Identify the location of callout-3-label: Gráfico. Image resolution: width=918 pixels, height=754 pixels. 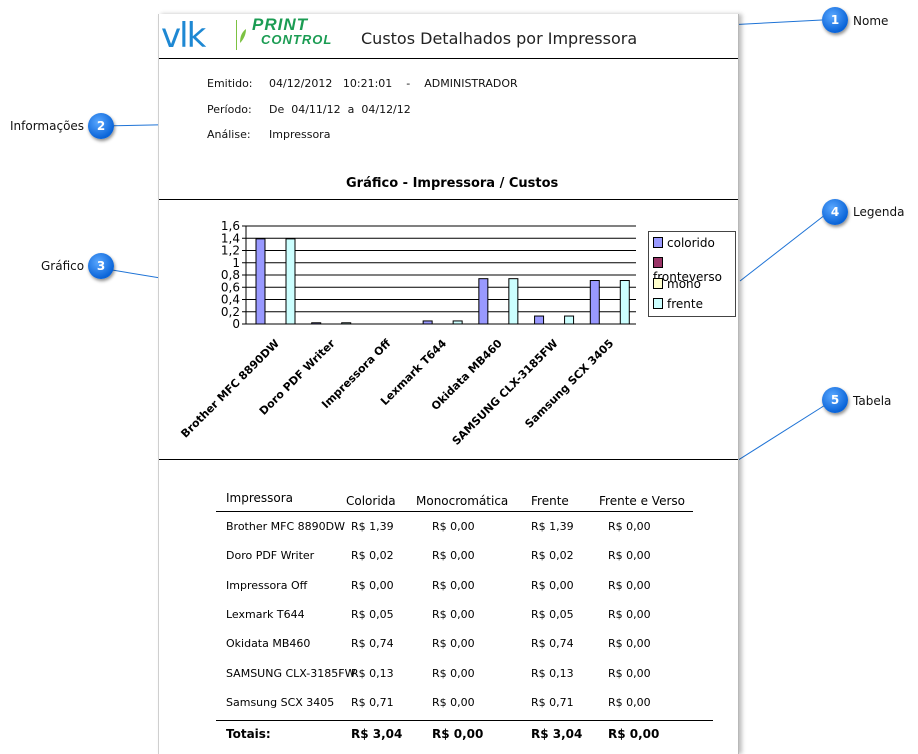
(63, 266).